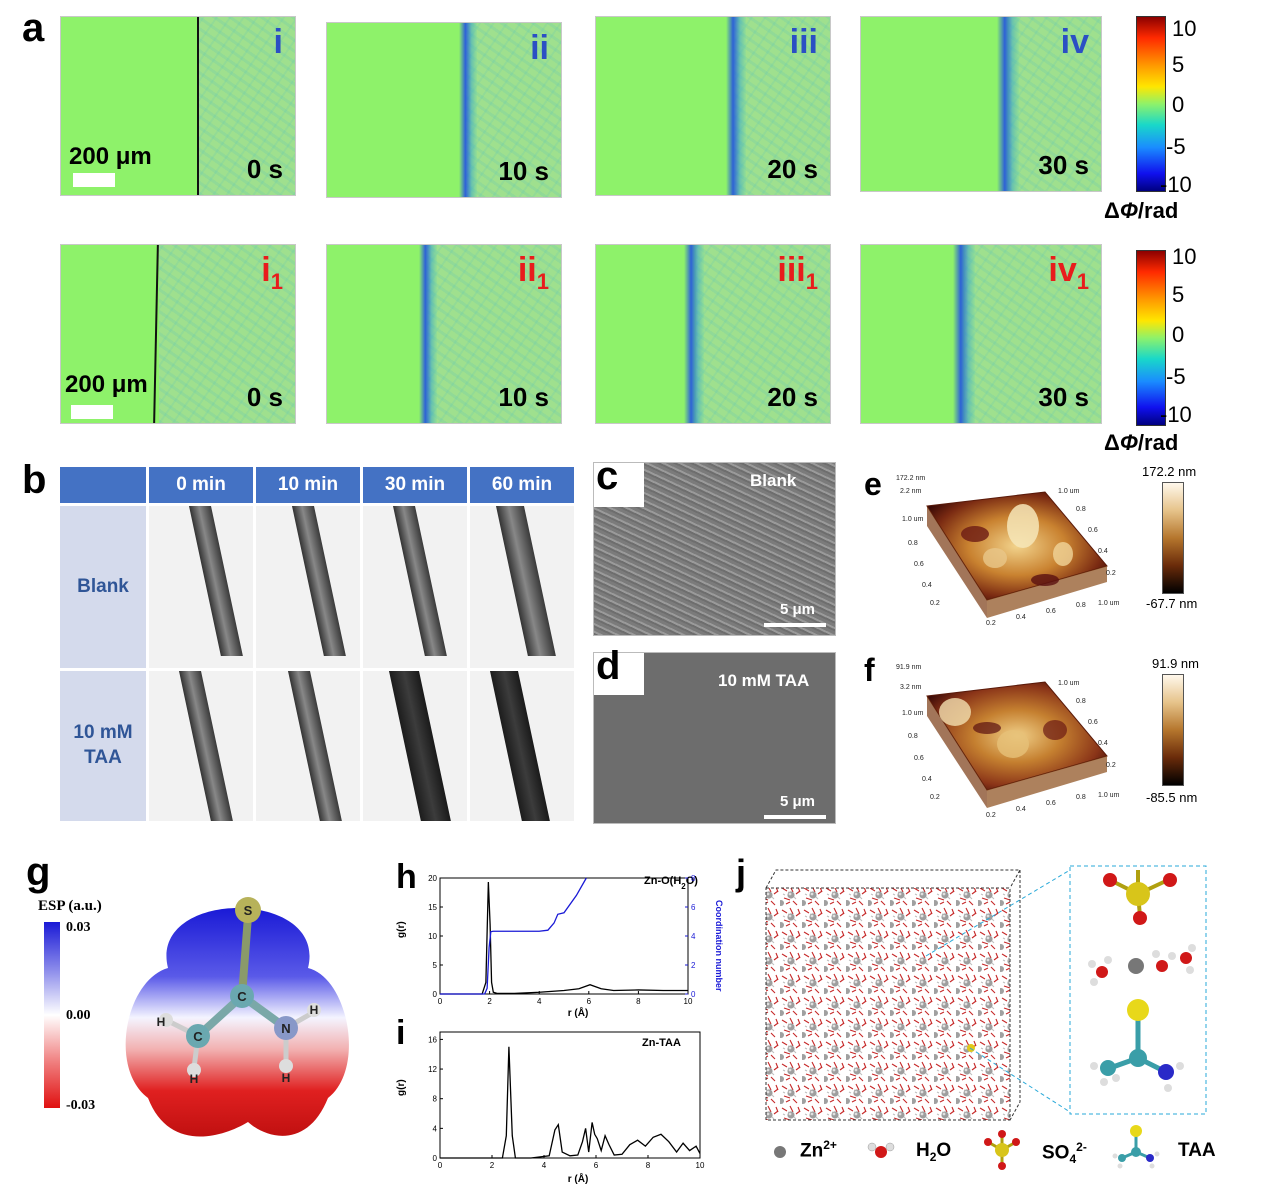  Describe the element at coordinates (278, 42) in the screenshot. I see `panel-a-label-i: i` at that location.